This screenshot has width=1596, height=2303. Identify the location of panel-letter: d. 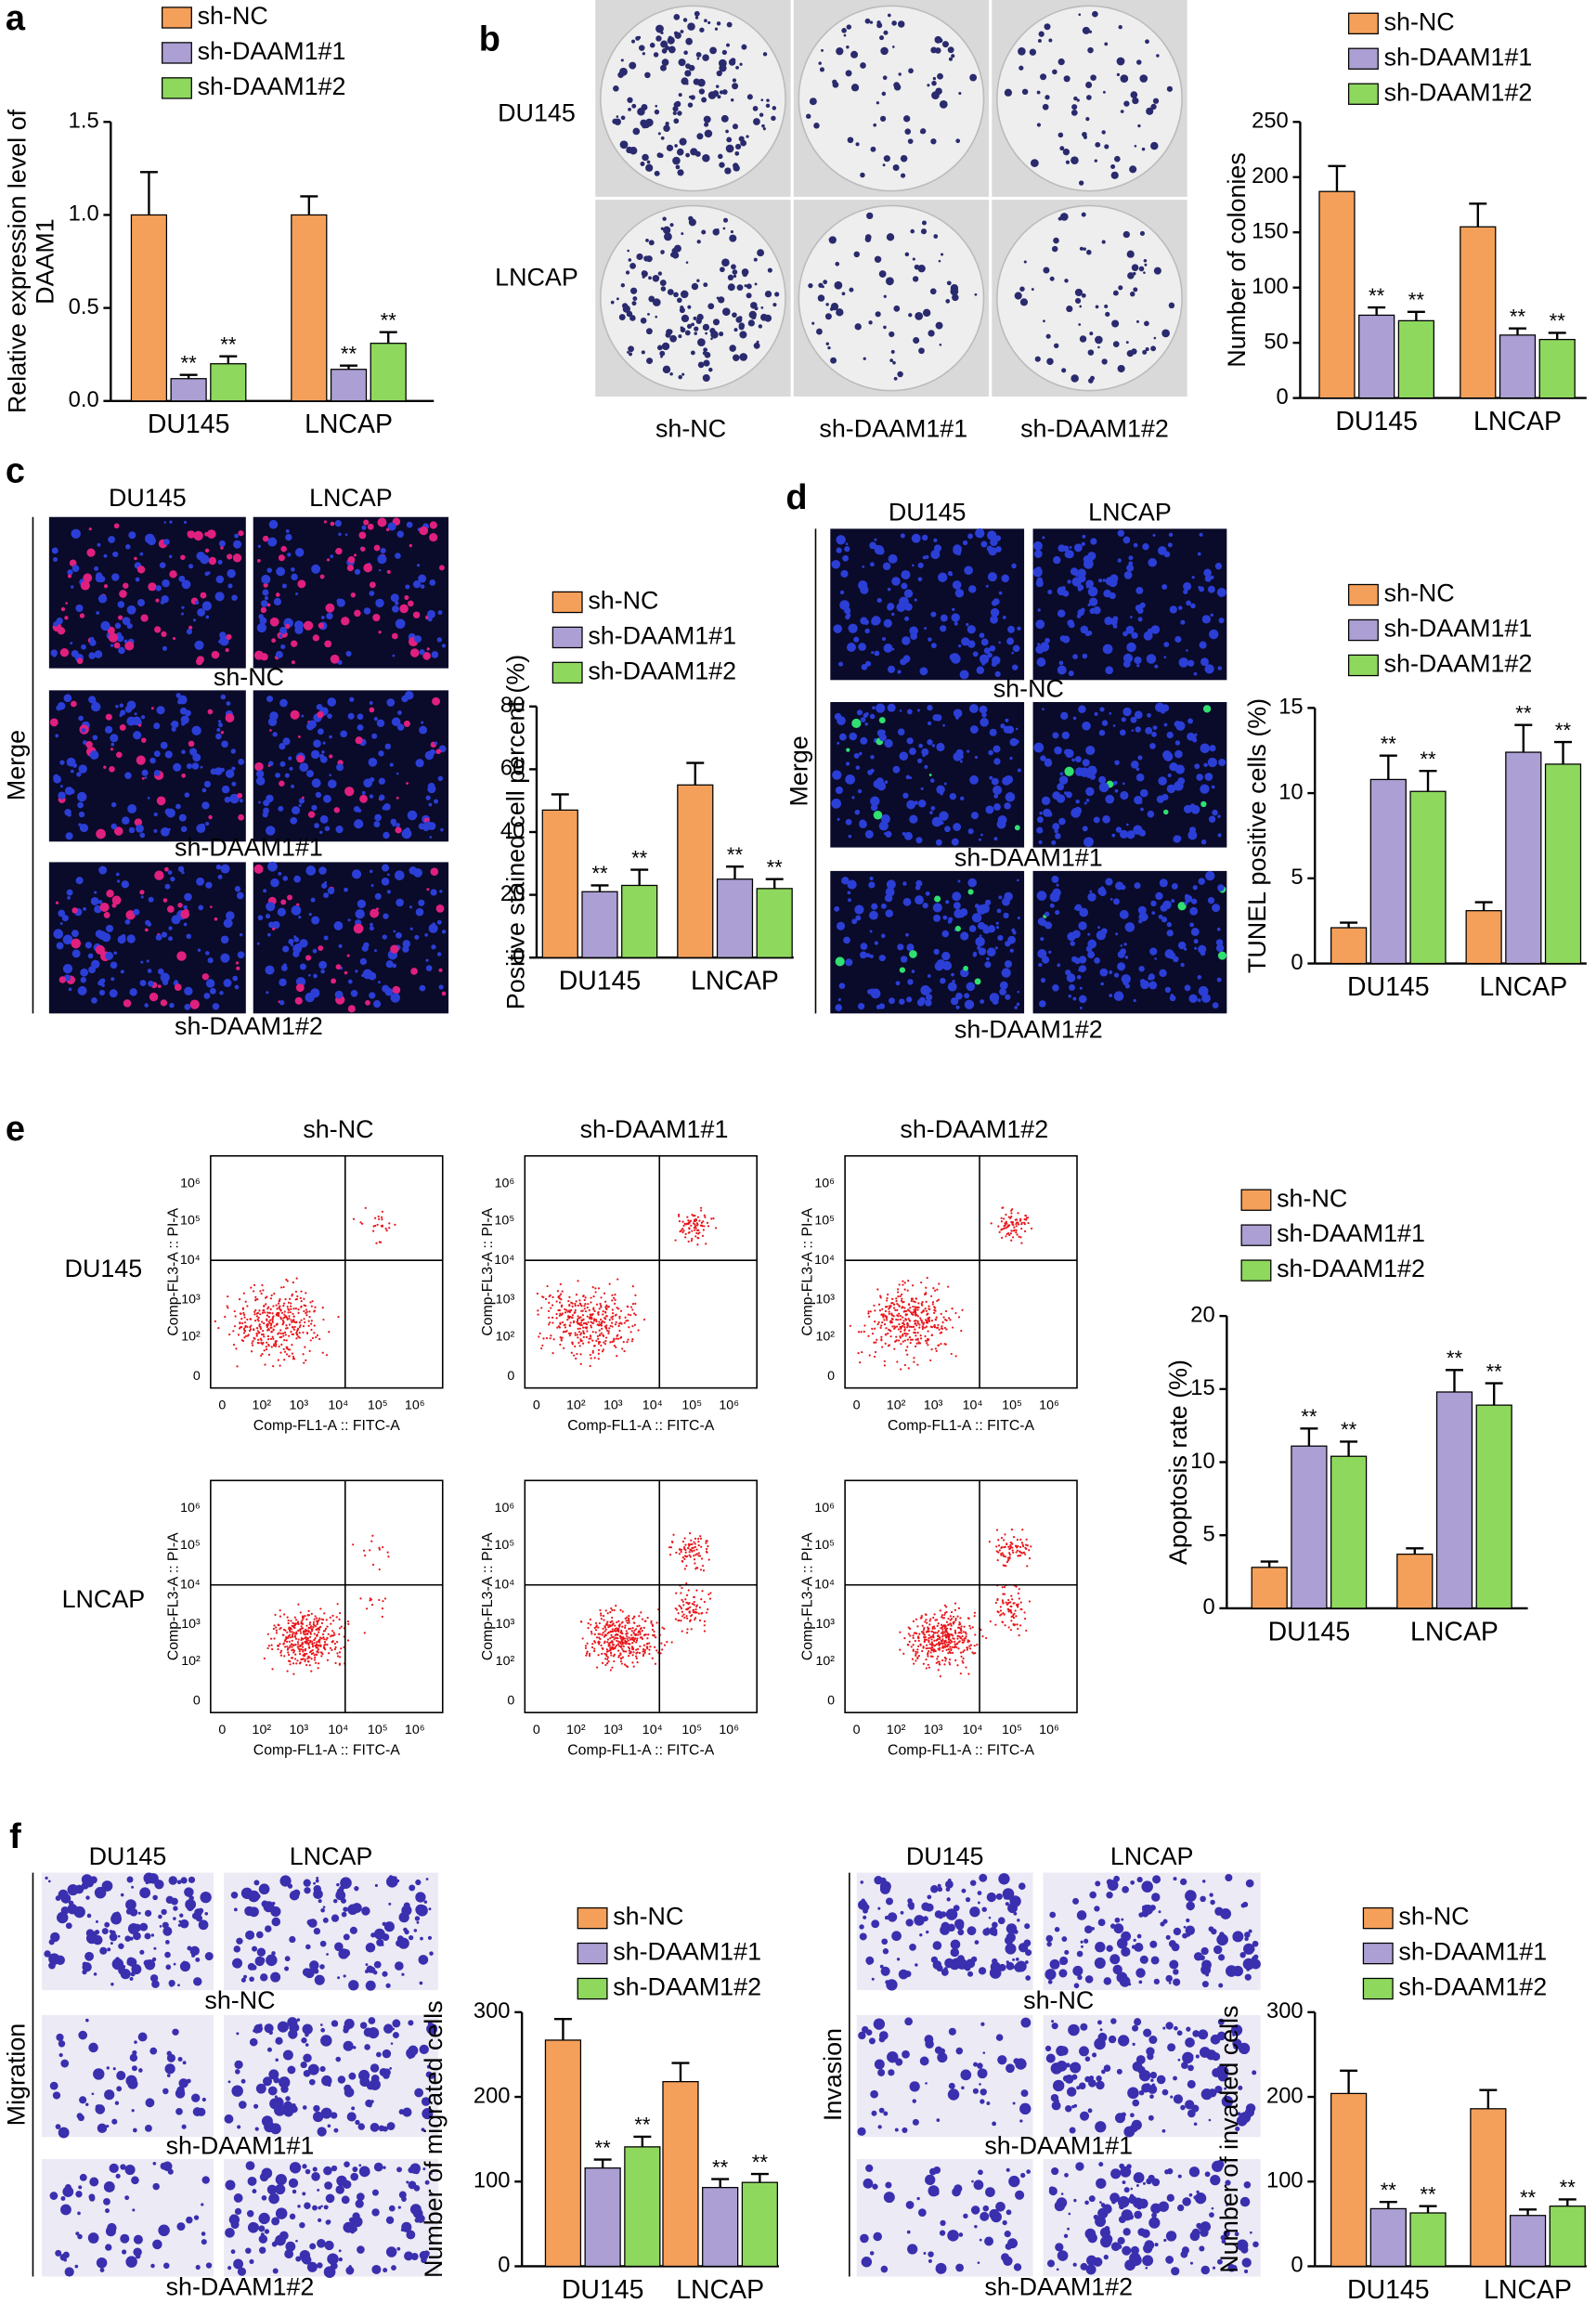
(796, 497).